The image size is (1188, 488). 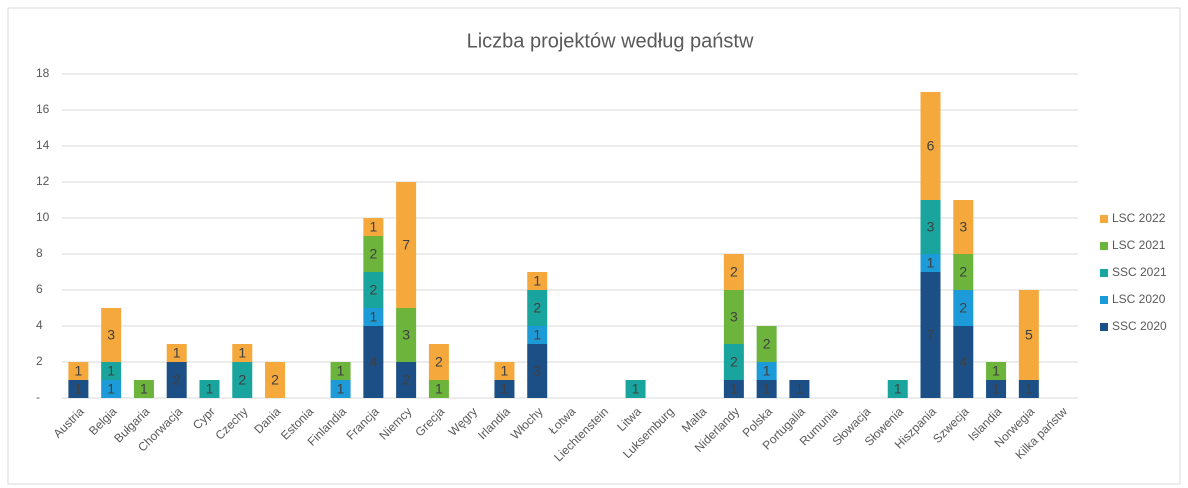 I want to click on y-tick-label: 10, so click(x=43, y=217).